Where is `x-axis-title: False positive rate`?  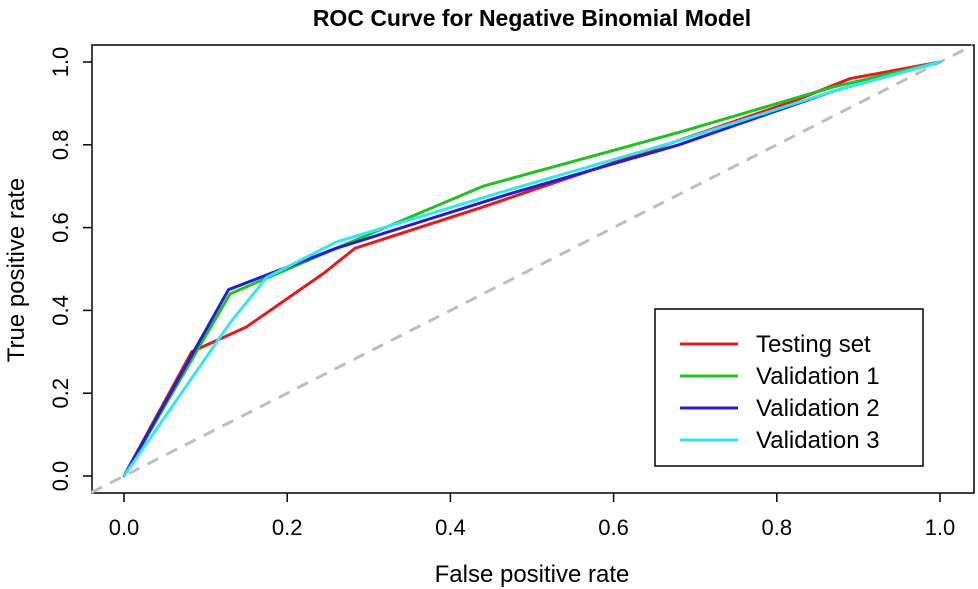
x-axis-title: False positive rate is located at coordinates (532, 574).